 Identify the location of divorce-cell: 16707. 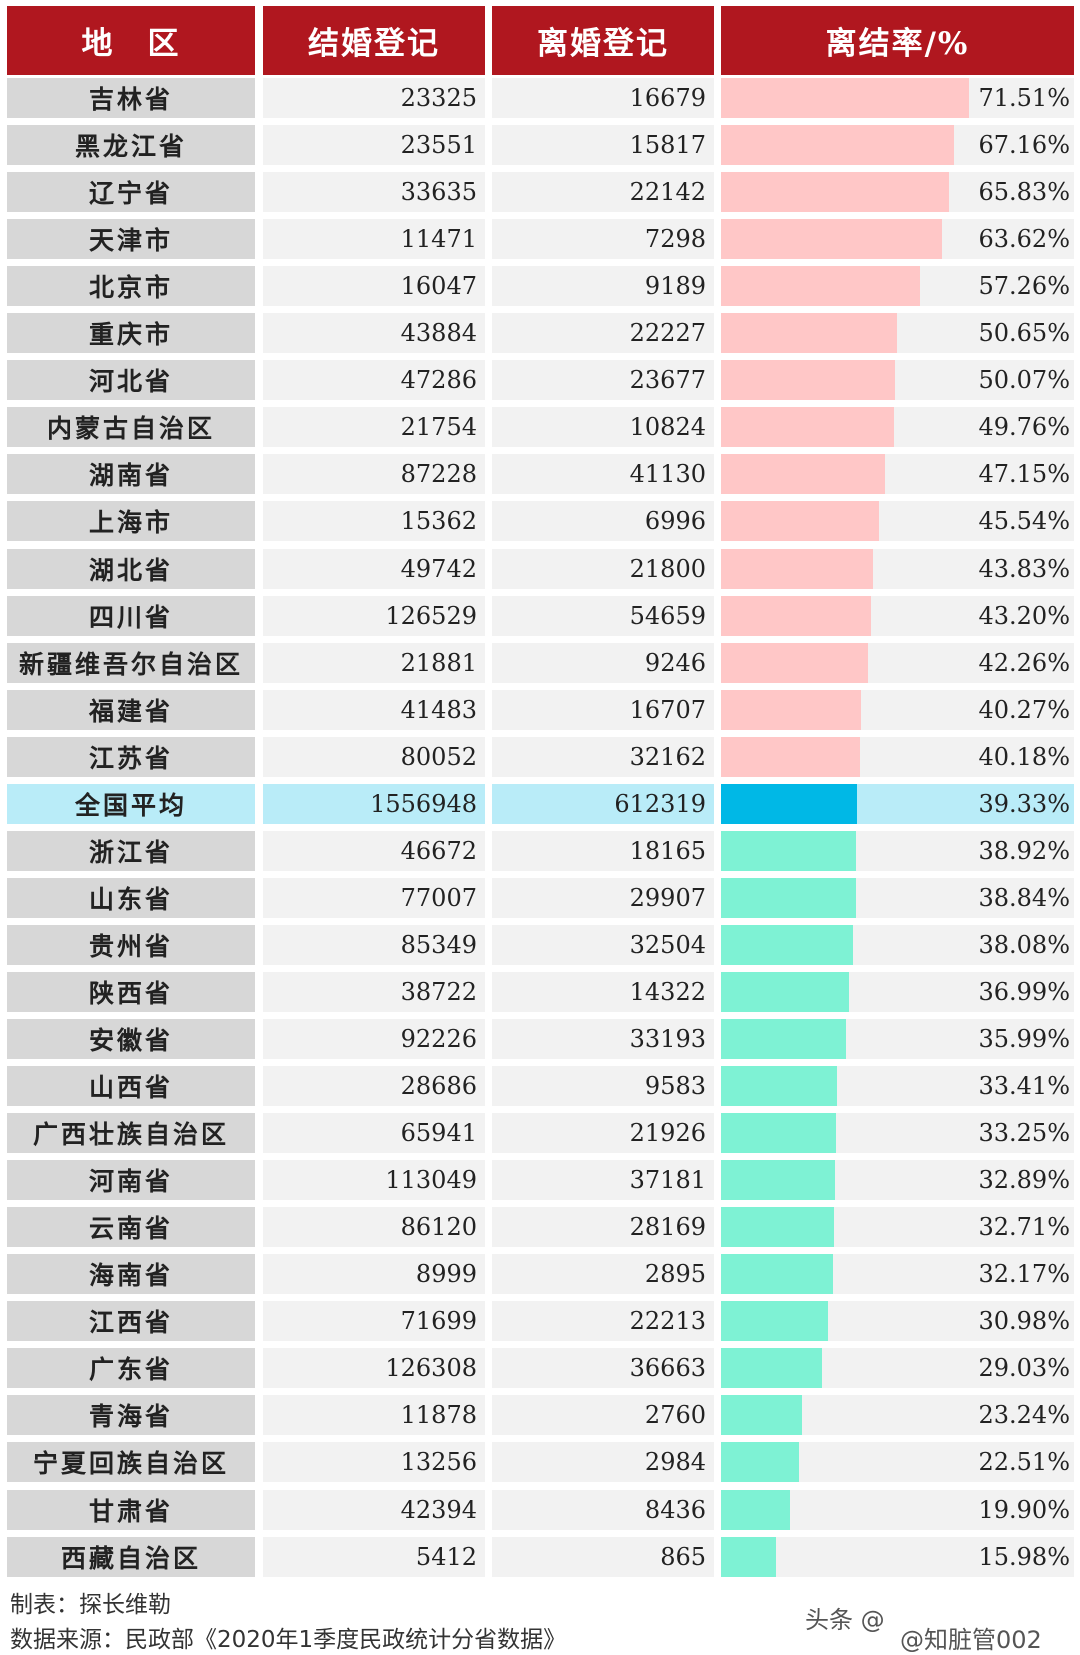
(603, 710).